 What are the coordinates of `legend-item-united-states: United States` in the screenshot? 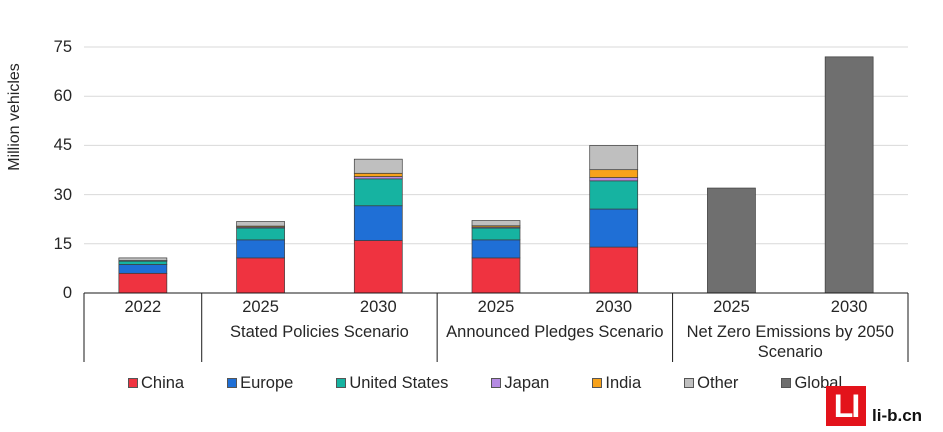 It's located at (392, 383).